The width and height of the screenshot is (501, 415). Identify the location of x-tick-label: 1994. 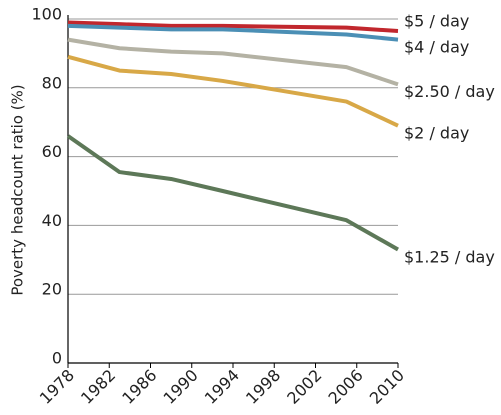
(222, 387).